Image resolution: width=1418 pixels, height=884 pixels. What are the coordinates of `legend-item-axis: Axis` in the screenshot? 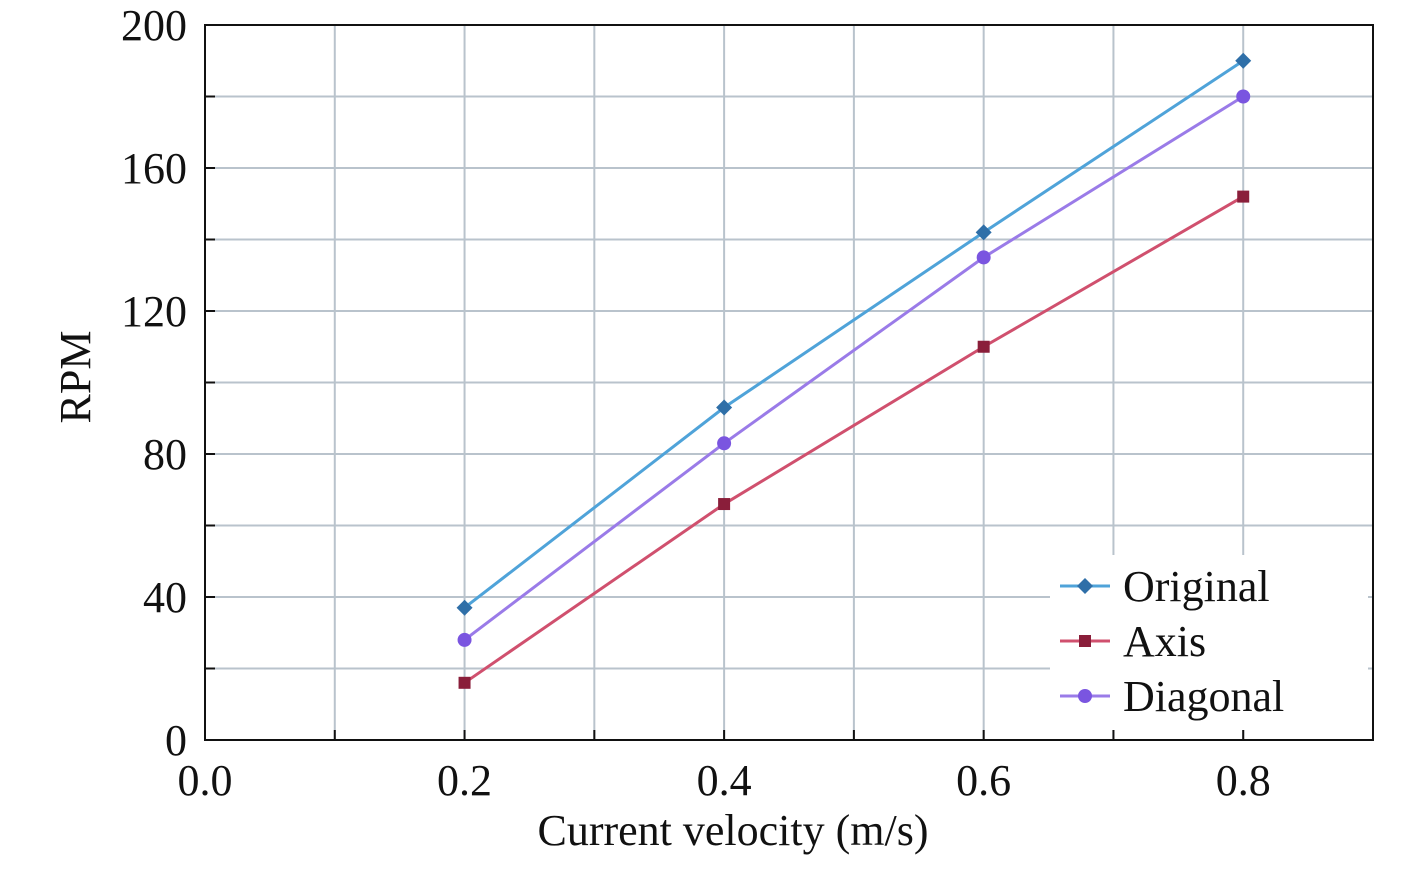 It's located at (1133, 641).